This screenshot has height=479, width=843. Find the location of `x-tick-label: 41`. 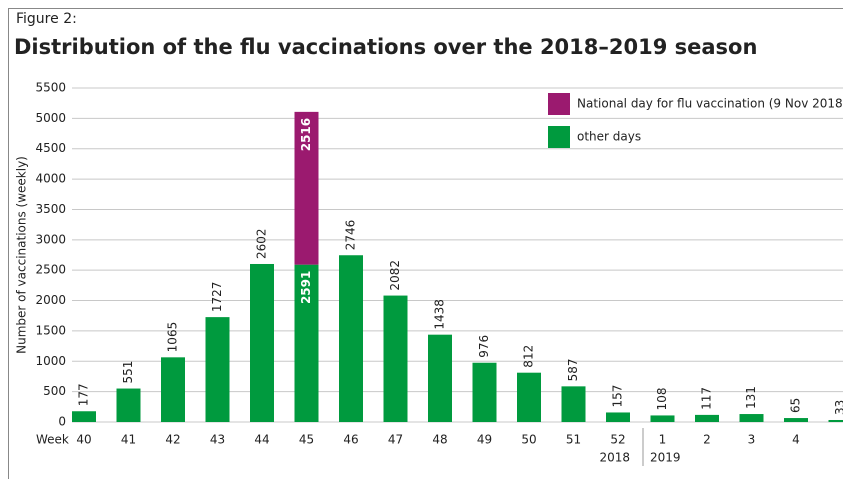

x-tick-label: 41 is located at coordinates (128, 440).